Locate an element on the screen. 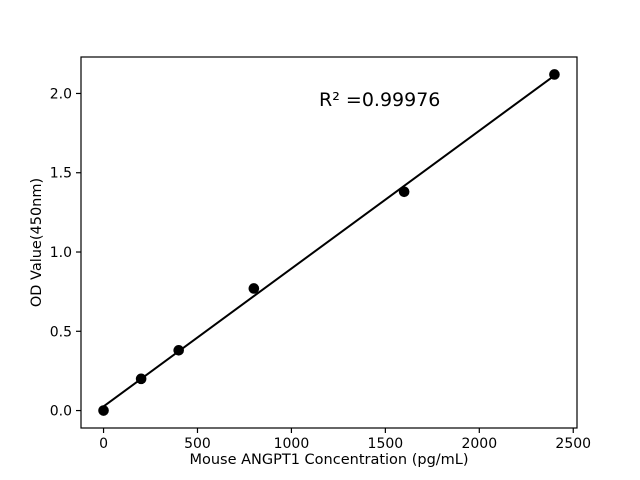 The width and height of the screenshot is (640, 480). x-tick-label: 500 is located at coordinates (197, 444).